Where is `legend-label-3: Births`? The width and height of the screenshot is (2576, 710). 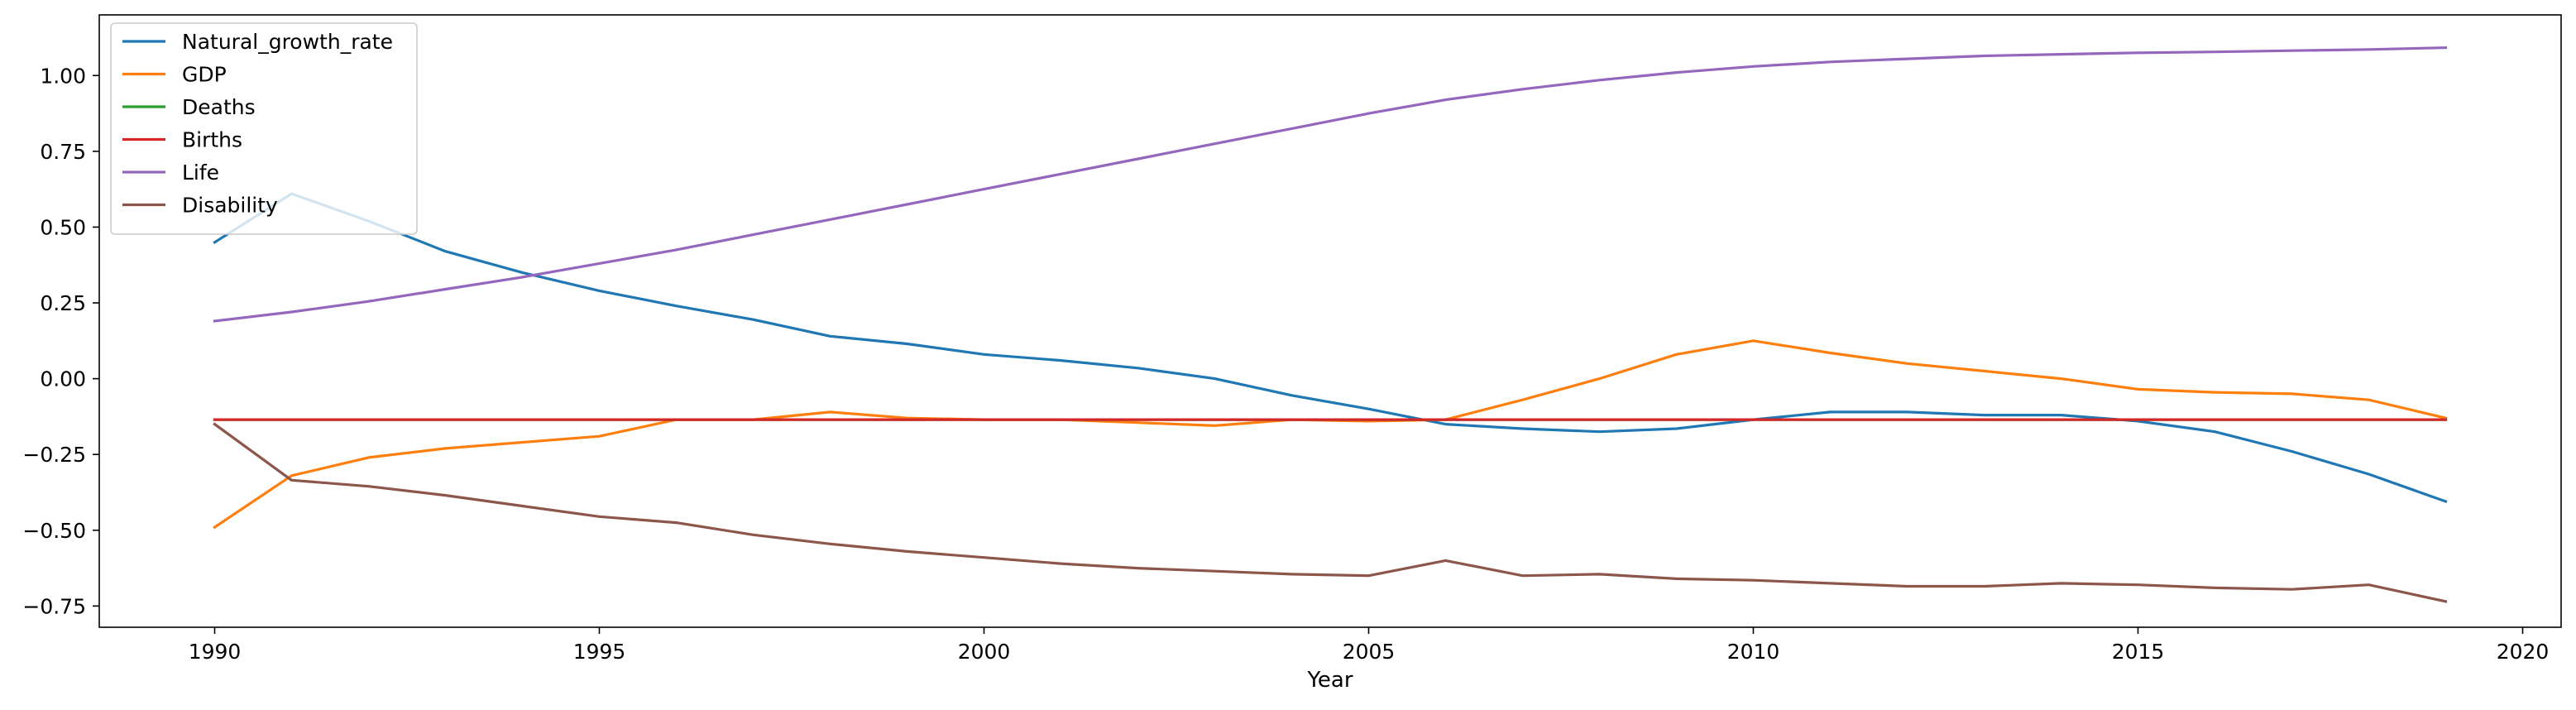
legend-label-3: Births is located at coordinates (212, 140).